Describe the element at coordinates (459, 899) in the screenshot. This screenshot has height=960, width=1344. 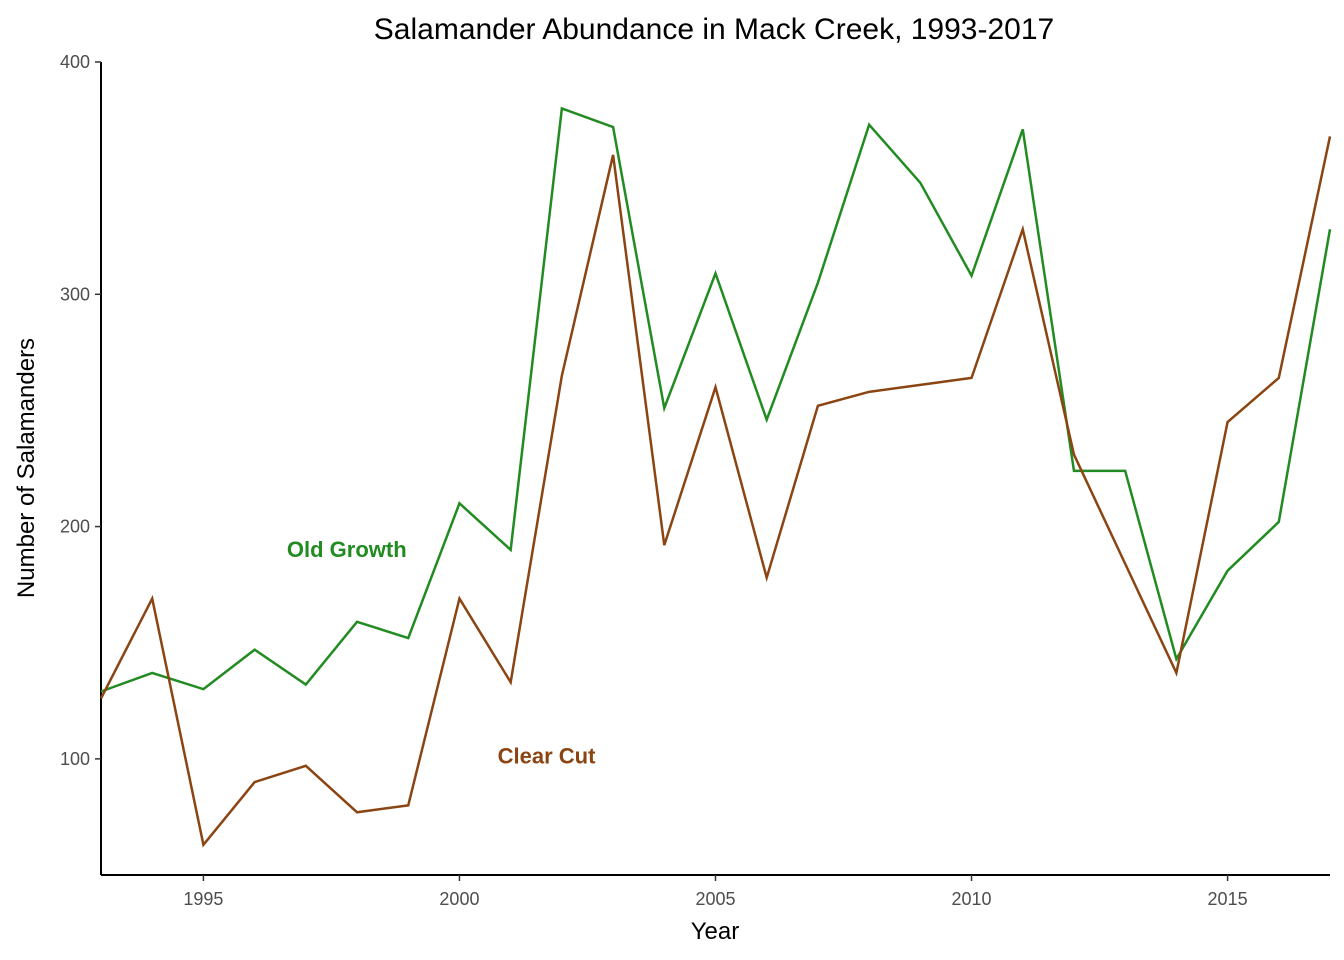
I see `x-tick-label-2000: 2000` at that location.